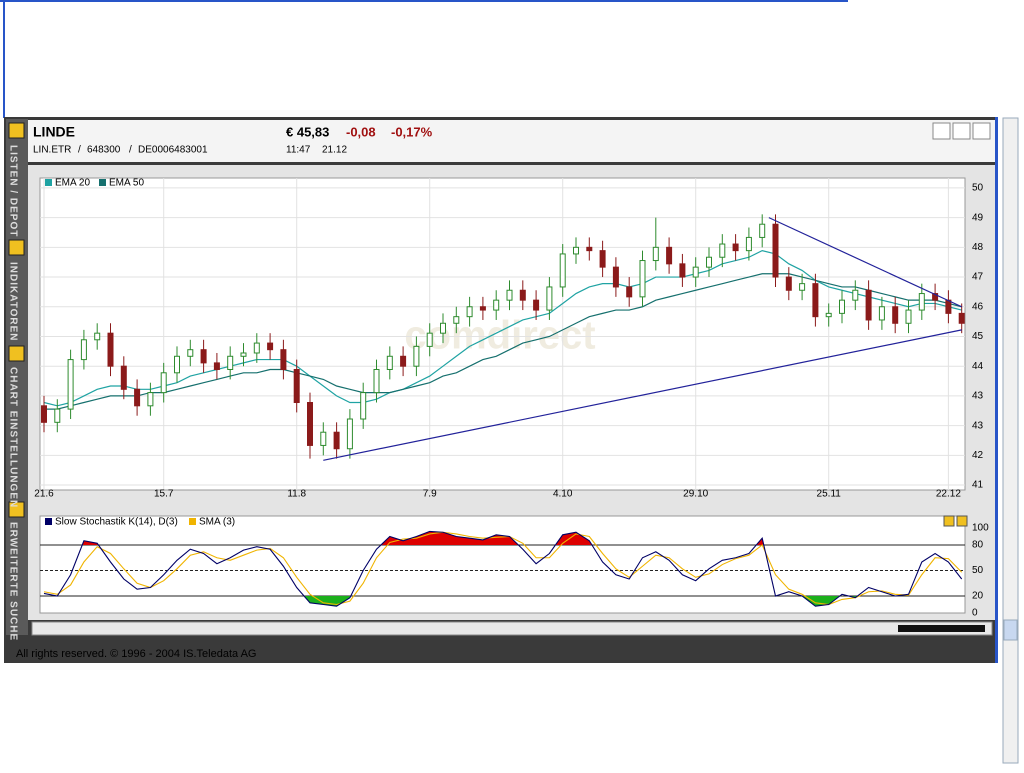 This screenshot has width=1024, height=773. What do you see at coordinates (978, 188) in the screenshot?
I see `y-tick-label: 50` at bounding box center [978, 188].